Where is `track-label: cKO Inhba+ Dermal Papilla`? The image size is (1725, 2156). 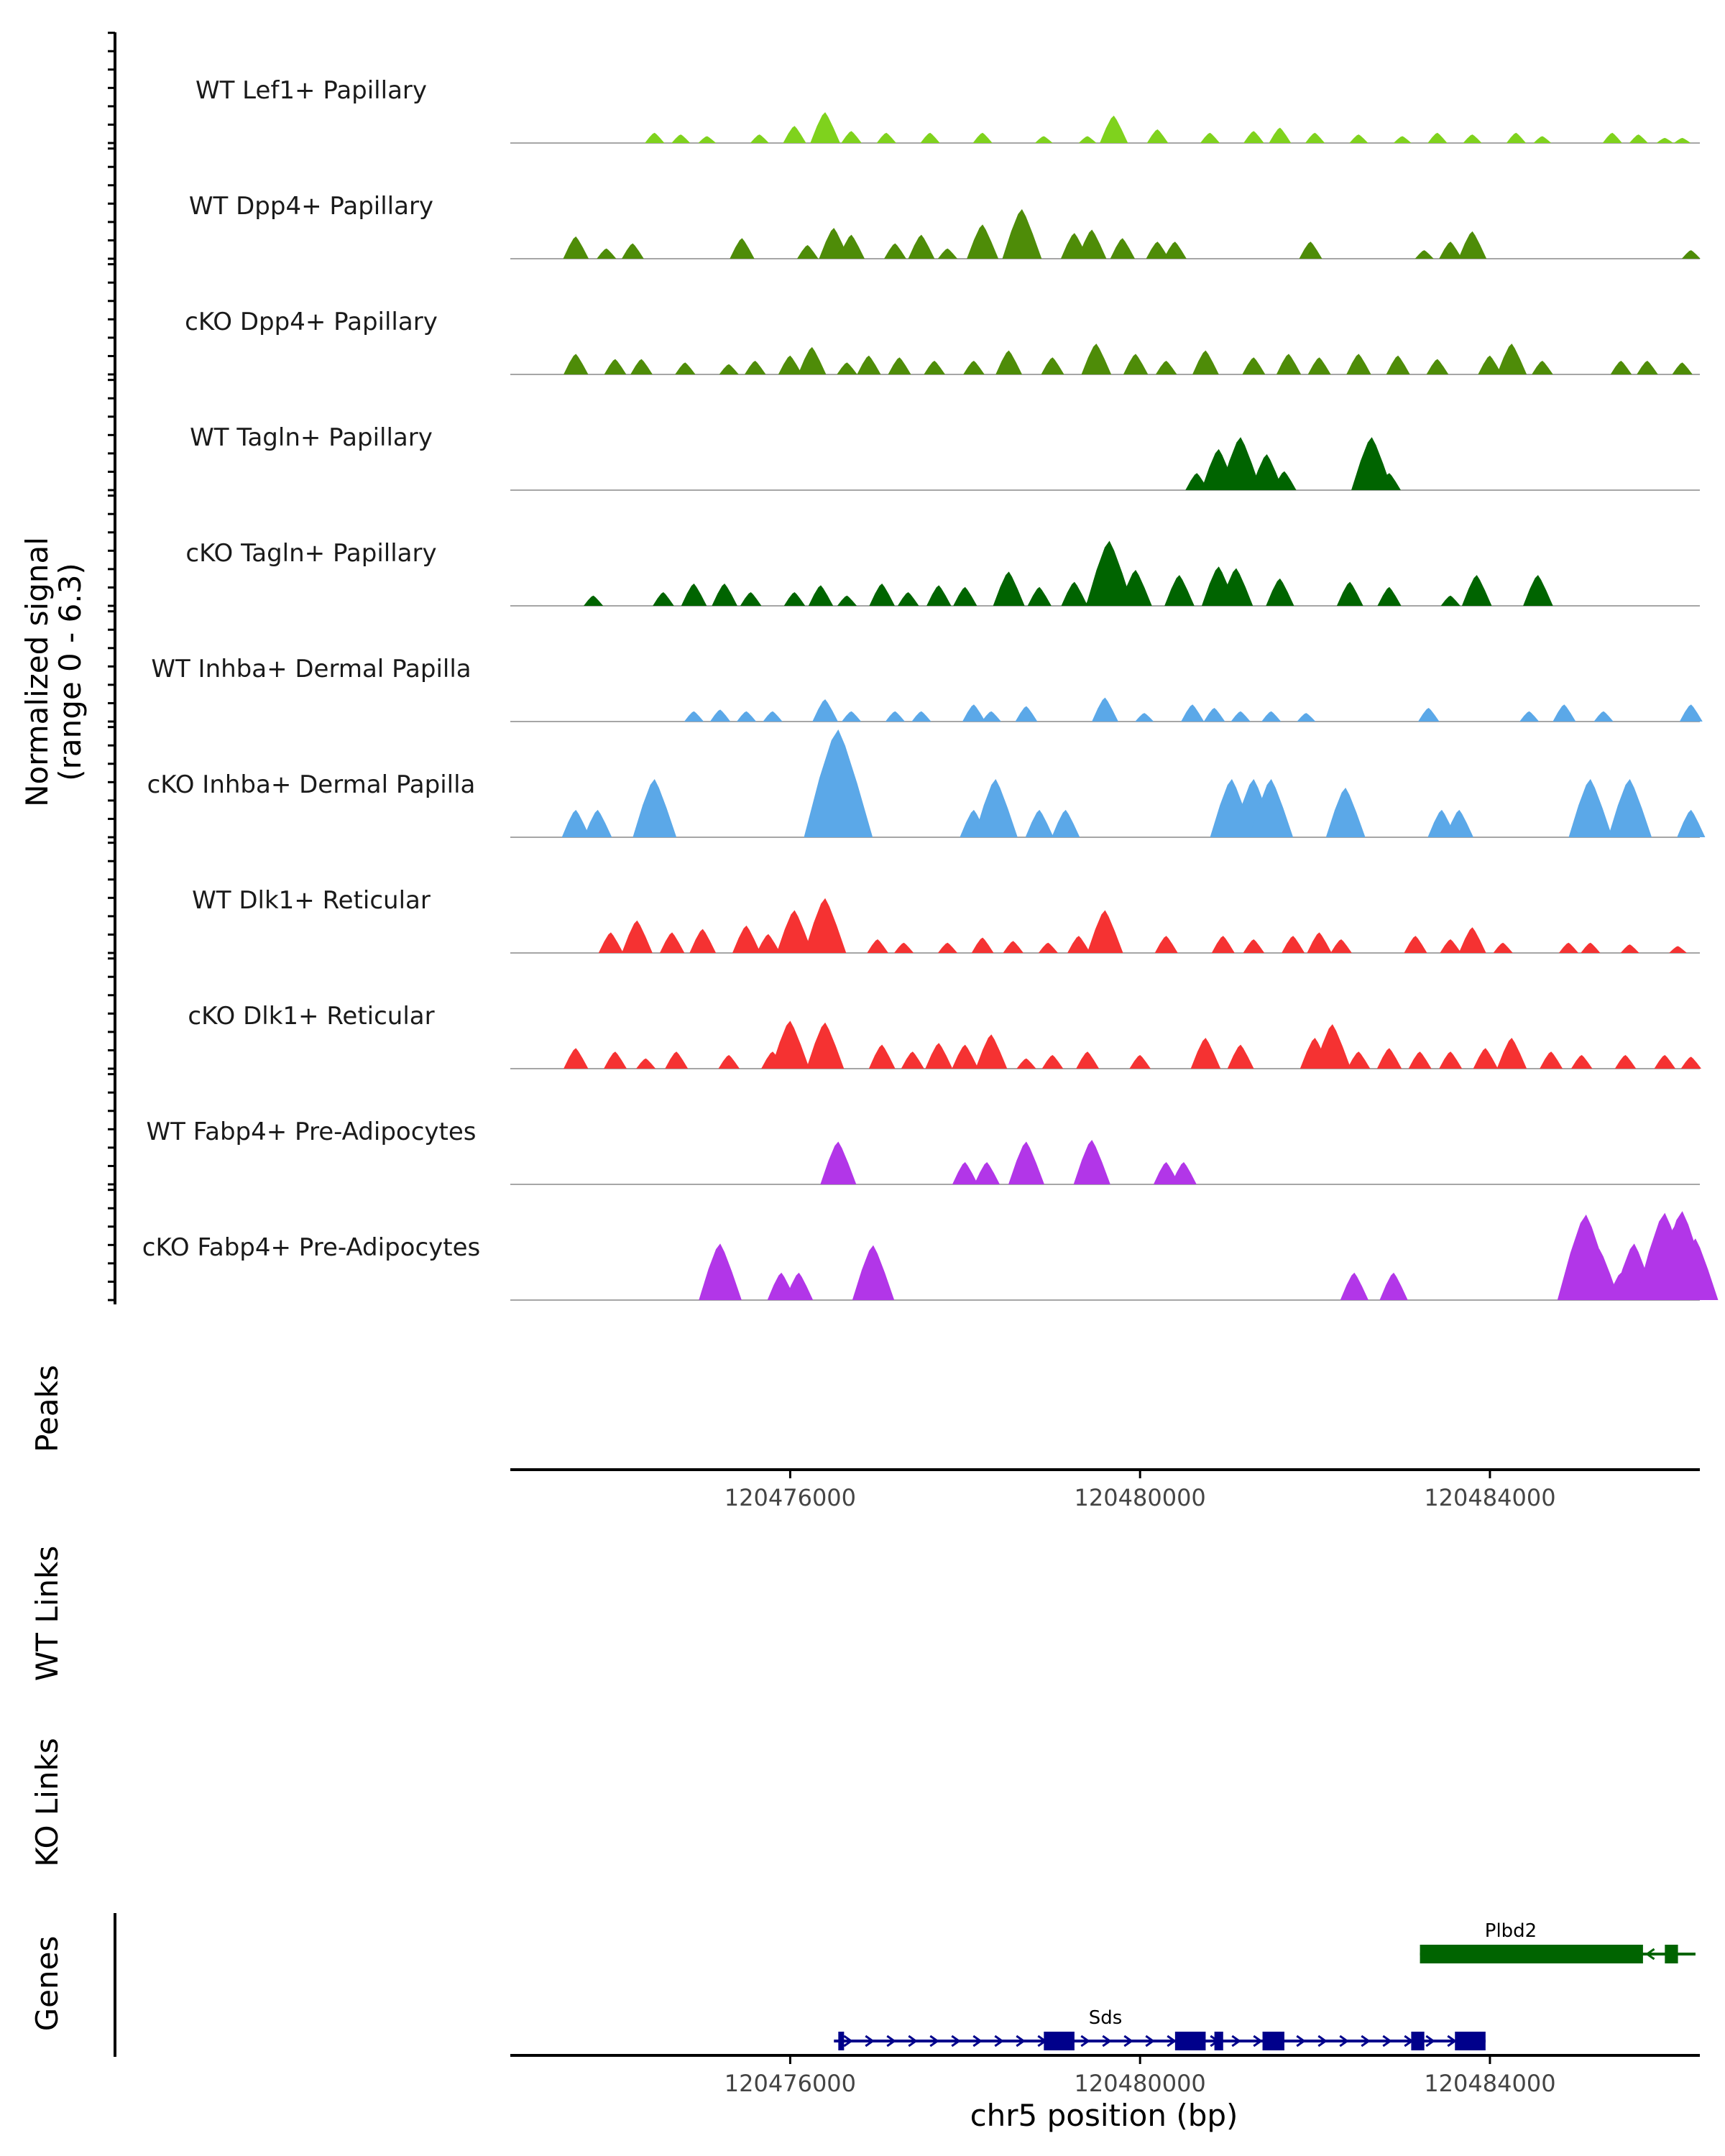
track-label: cKO Inhba+ Dermal Papilla is located at coordinates (311, 784).